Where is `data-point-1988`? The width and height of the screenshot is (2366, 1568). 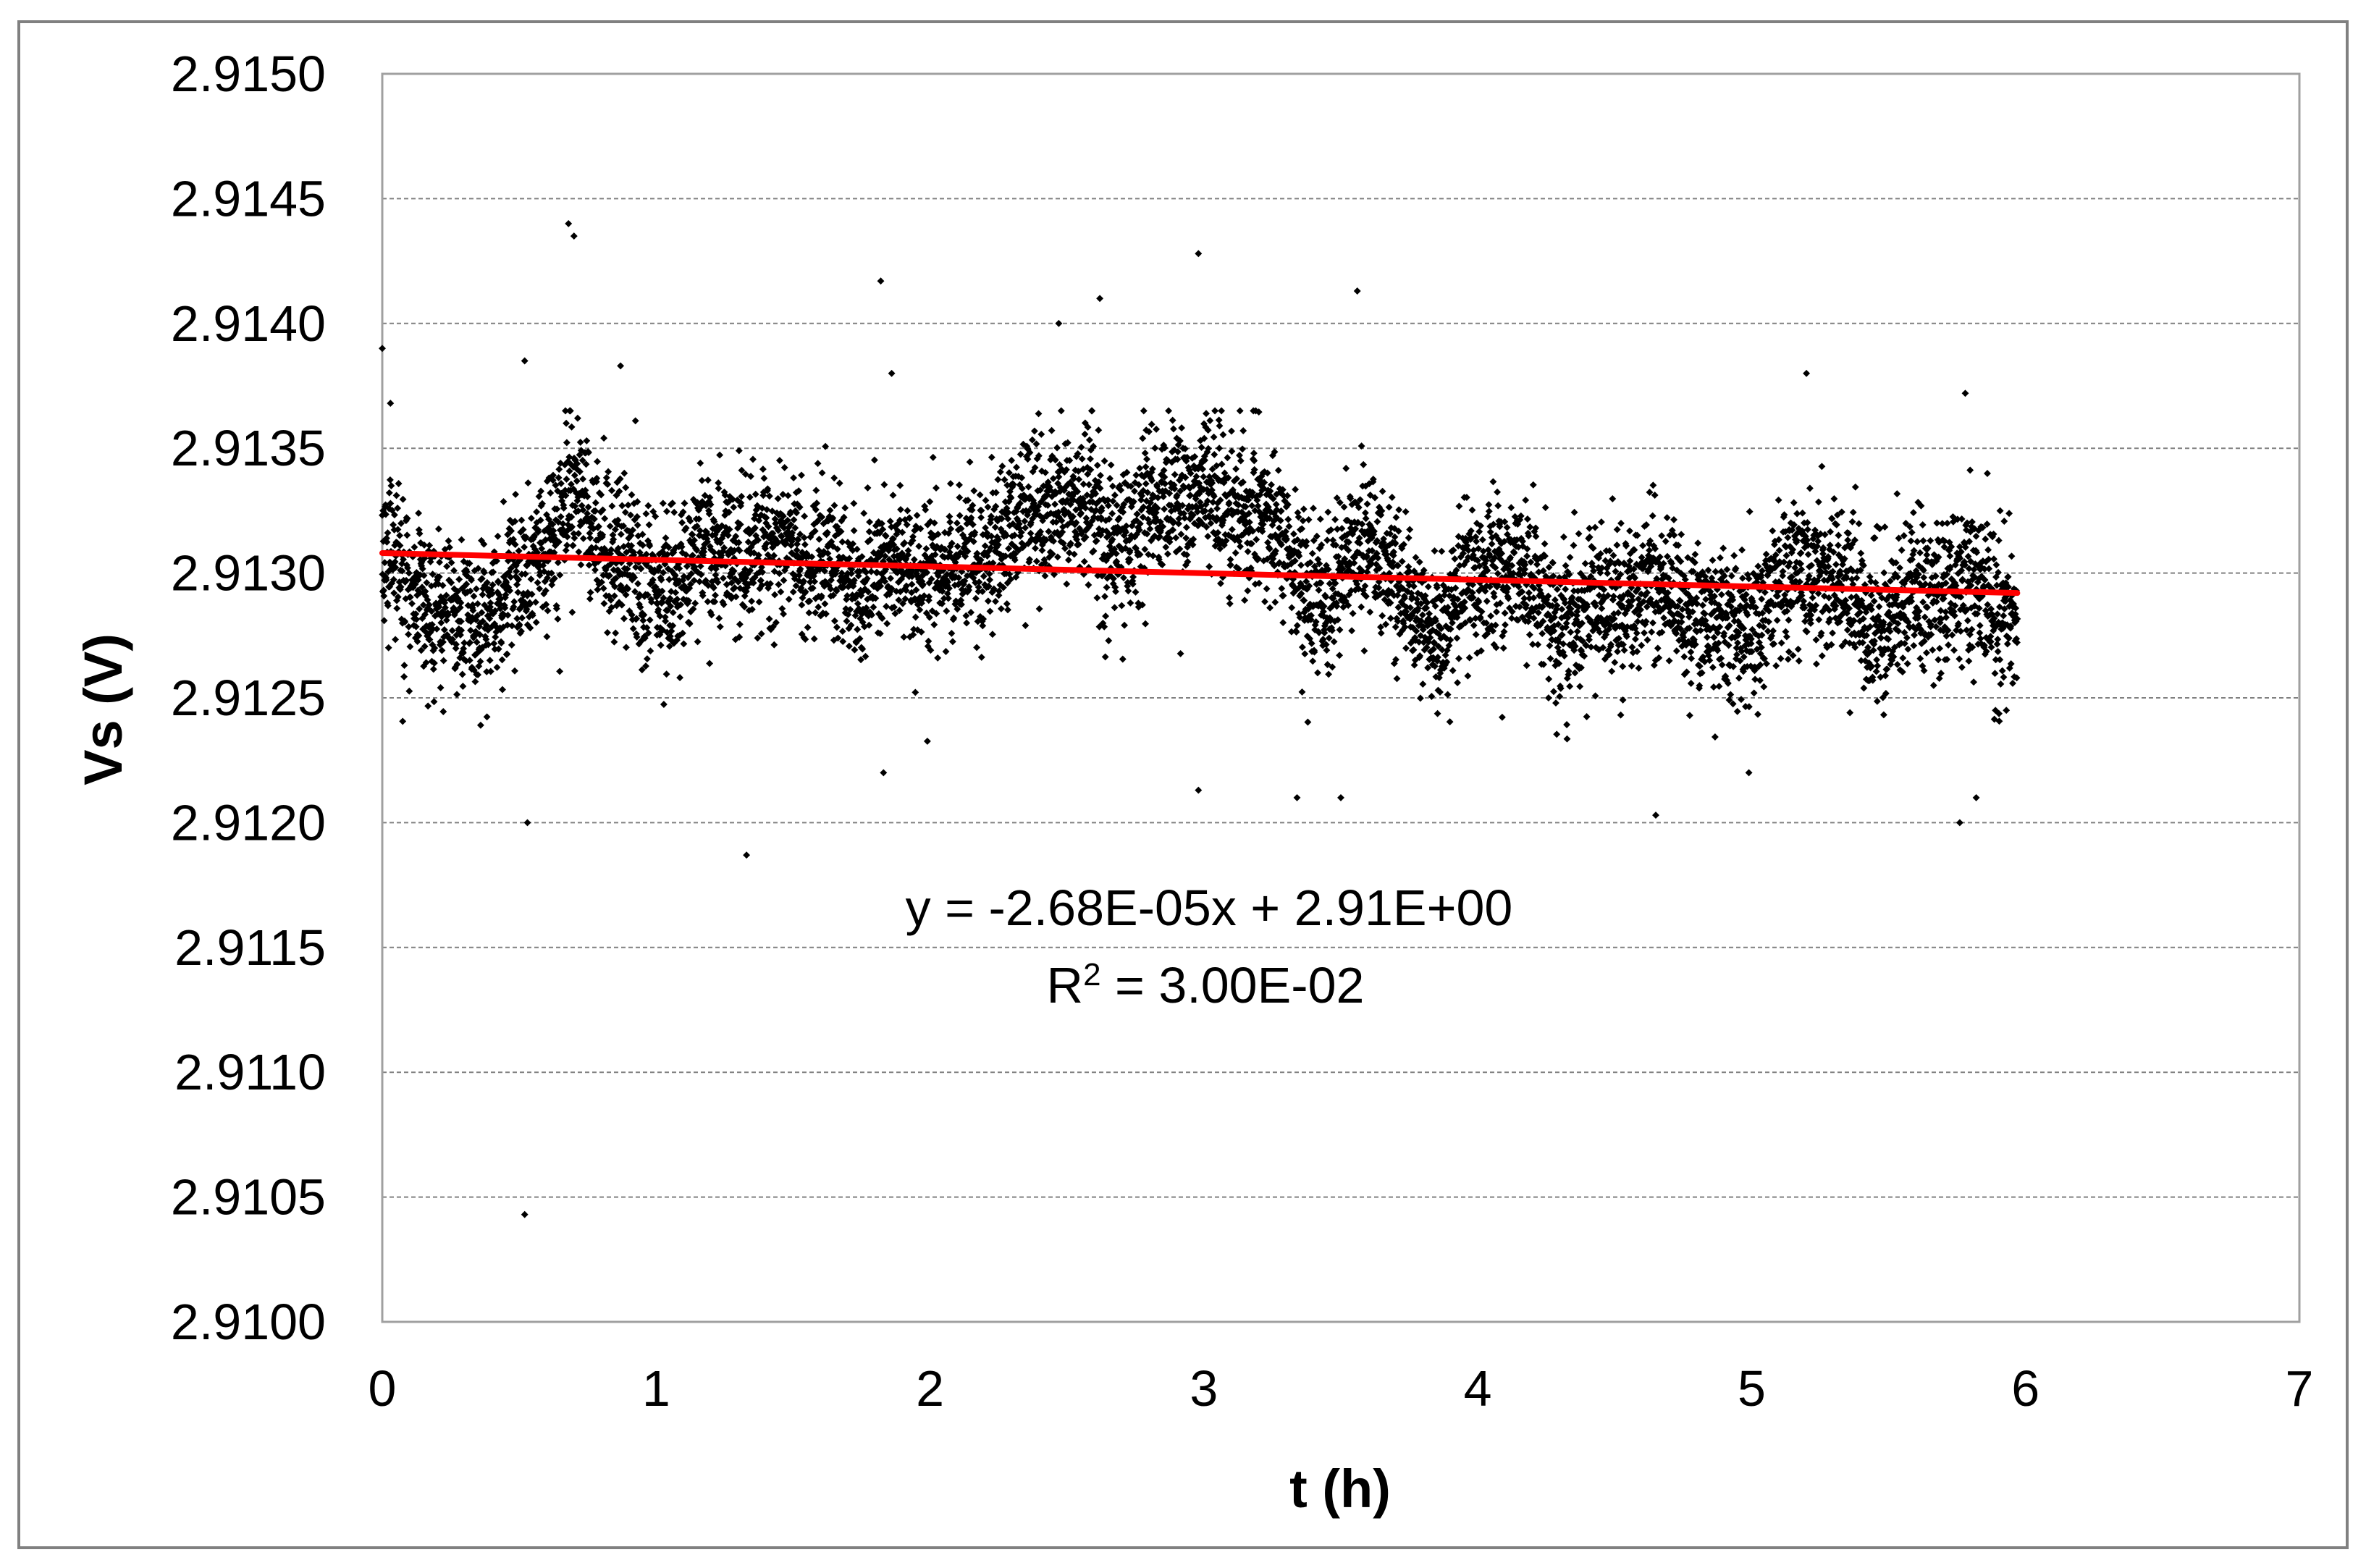
data-point-1988 is located at coordinates (924, 596).